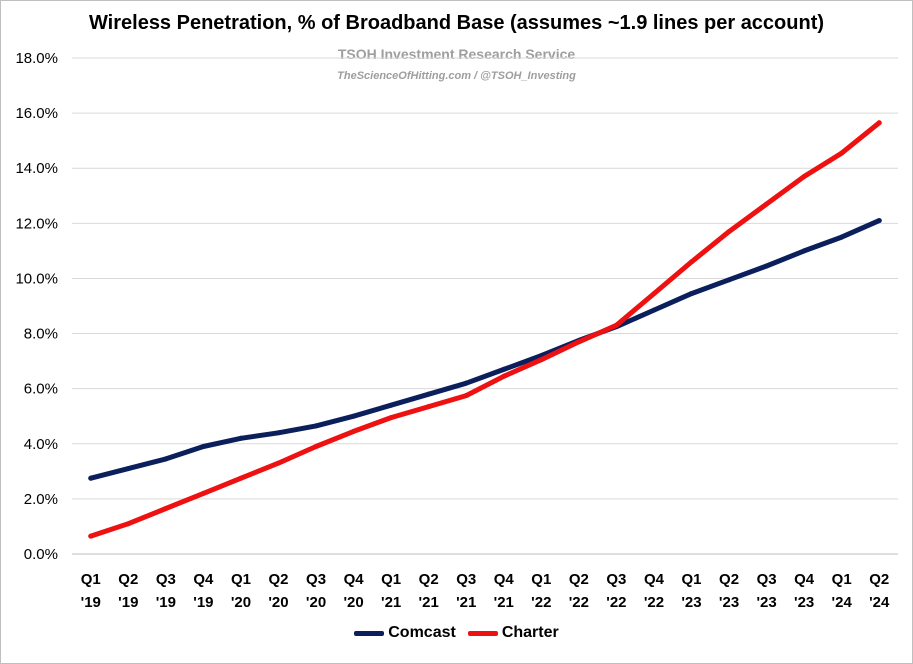  Describe the element at coordinates (530, 632) in the screenshot. I see `legend-label: Charter` at that location.